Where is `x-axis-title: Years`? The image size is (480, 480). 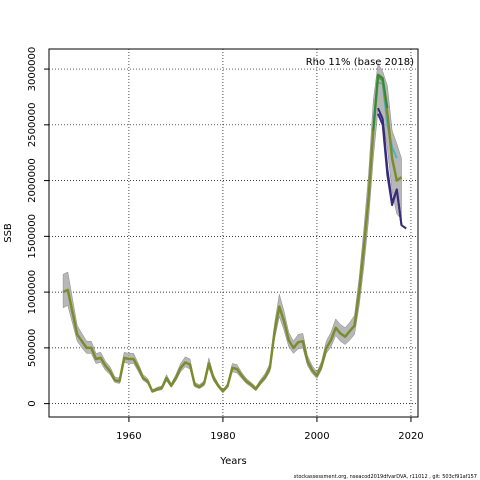 x-axis-title: Years is located at coordinates (232, 461).